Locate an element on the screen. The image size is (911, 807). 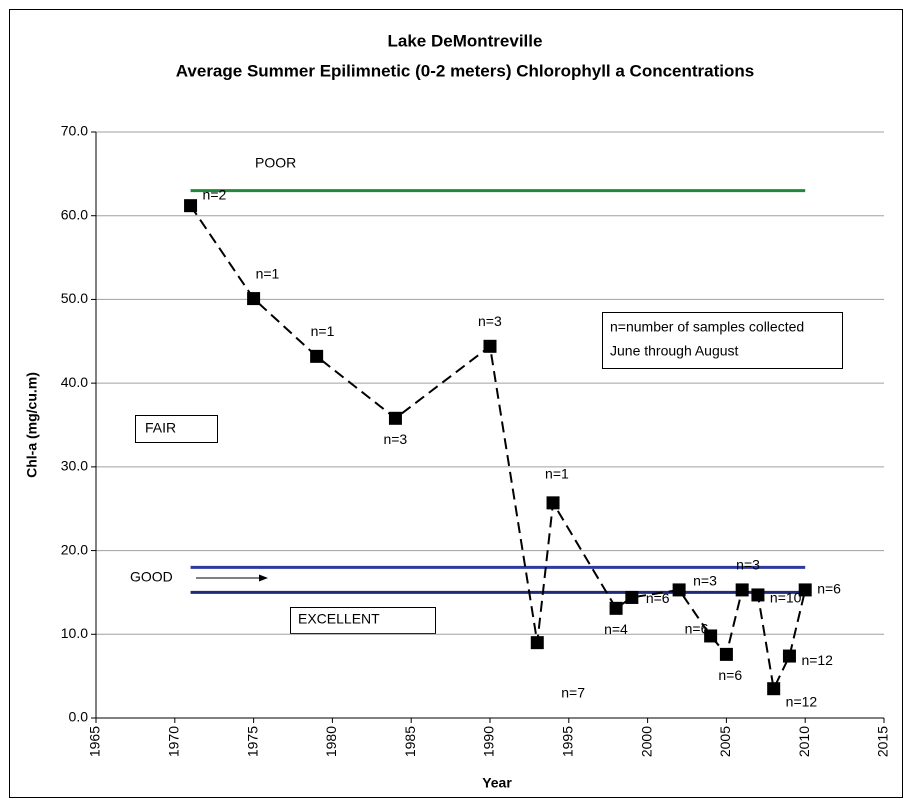
poor-label: POOR is located at coordinates (275, 163).